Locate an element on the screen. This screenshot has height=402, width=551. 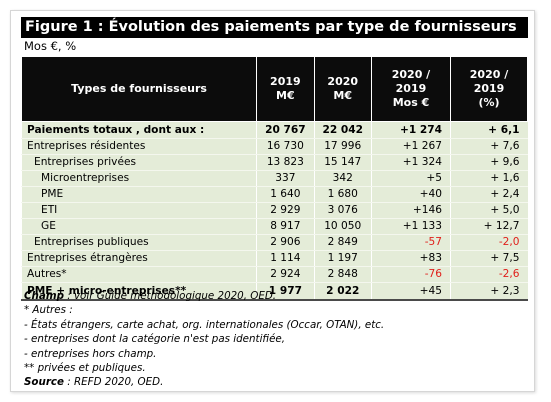
cell-diff: +1 267 is located at coordinates (410, 146).